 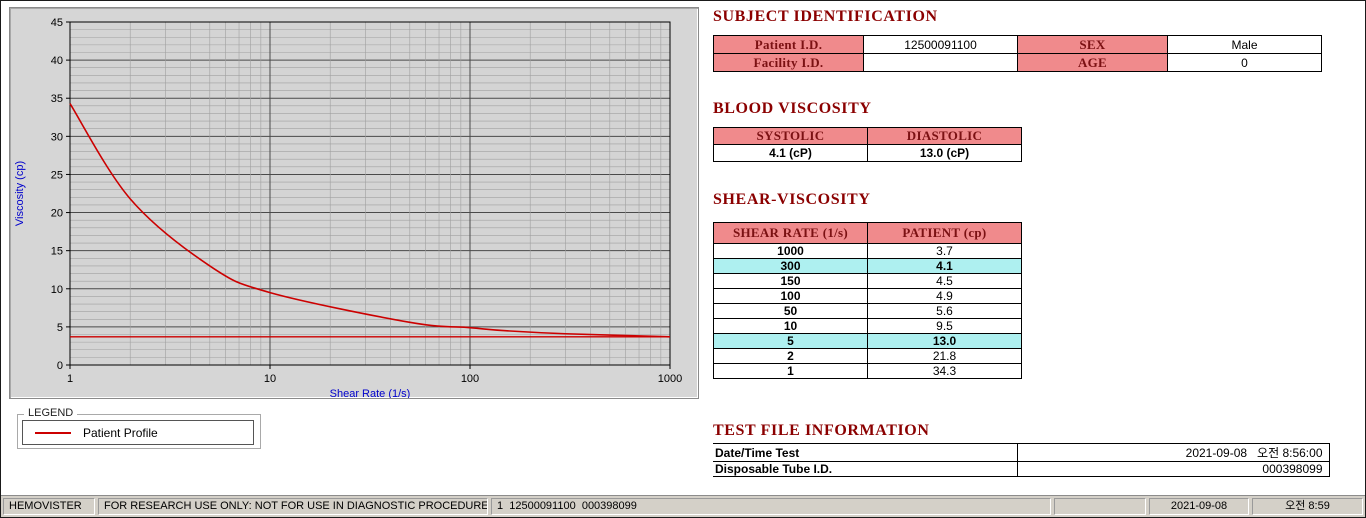 I want to click on disposable-tube-id-label: Disposable Tube I.D., so click(x=865, y=469).